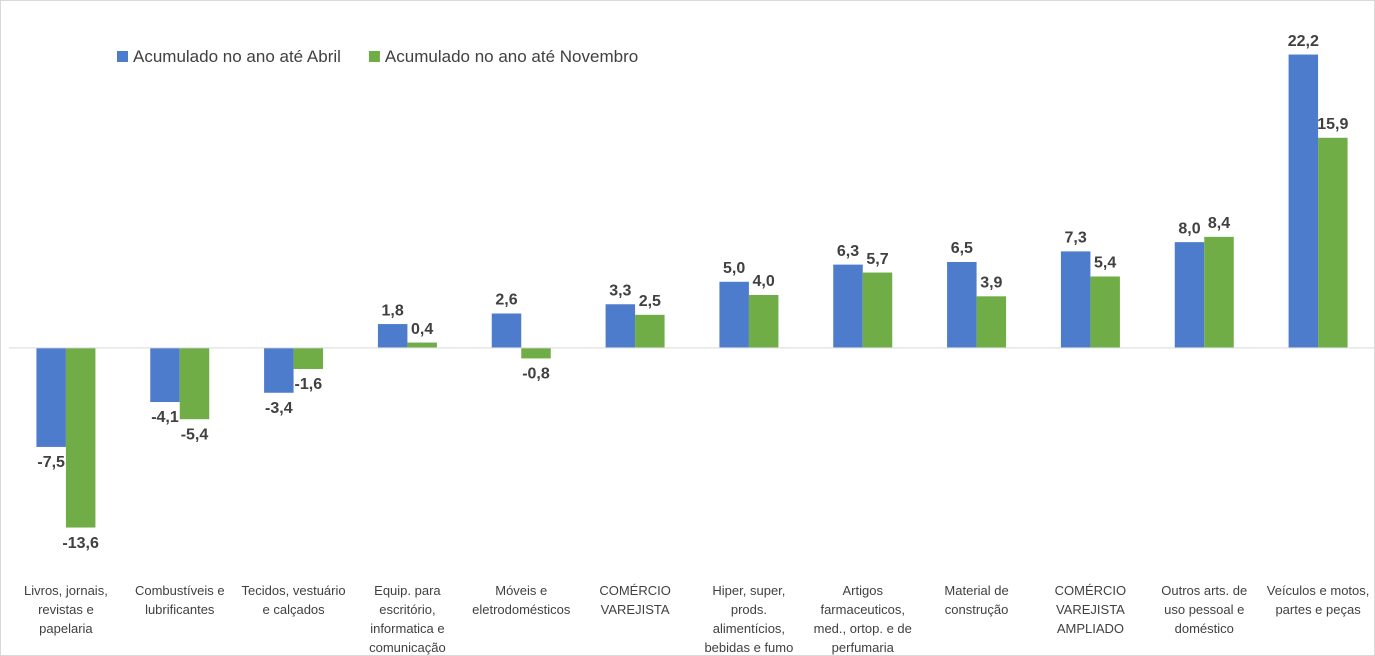 Image resolution: width=1375 pixels, height=656 pixels. I want to click on data-label: 5,7, so click(877, 259).